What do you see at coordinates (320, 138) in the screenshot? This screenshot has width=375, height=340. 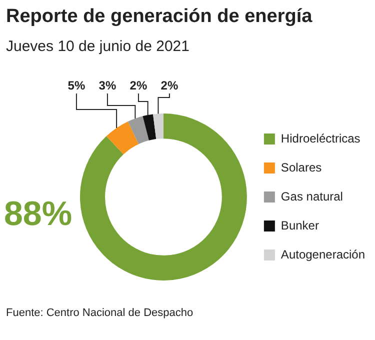 I see `legend-label: Hidroeléctricas` at bounding box center [320, 138].